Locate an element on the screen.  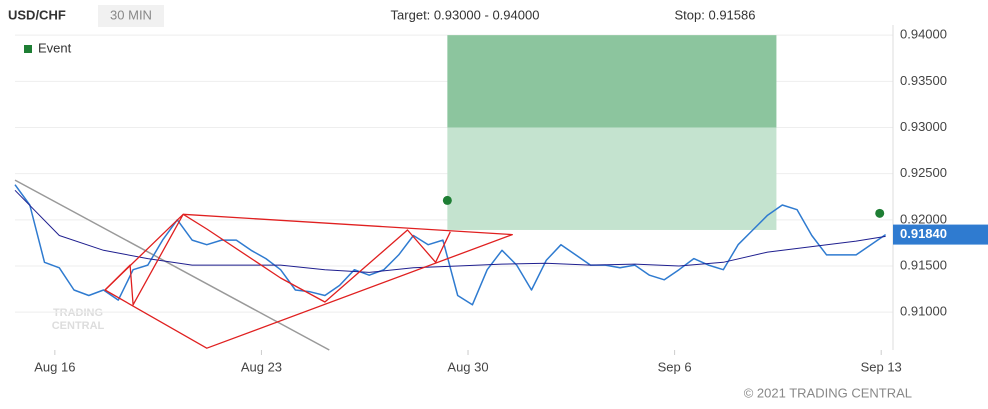
last-price-label: 0.91840 is located at coordinates (923, 233).